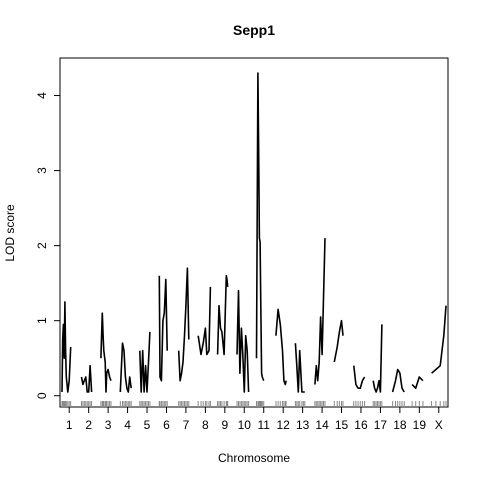  What do you see at coordinates (42, 170) in the screenshot?
I see `y-tick-label: 3` at bounding box center [42, 170].